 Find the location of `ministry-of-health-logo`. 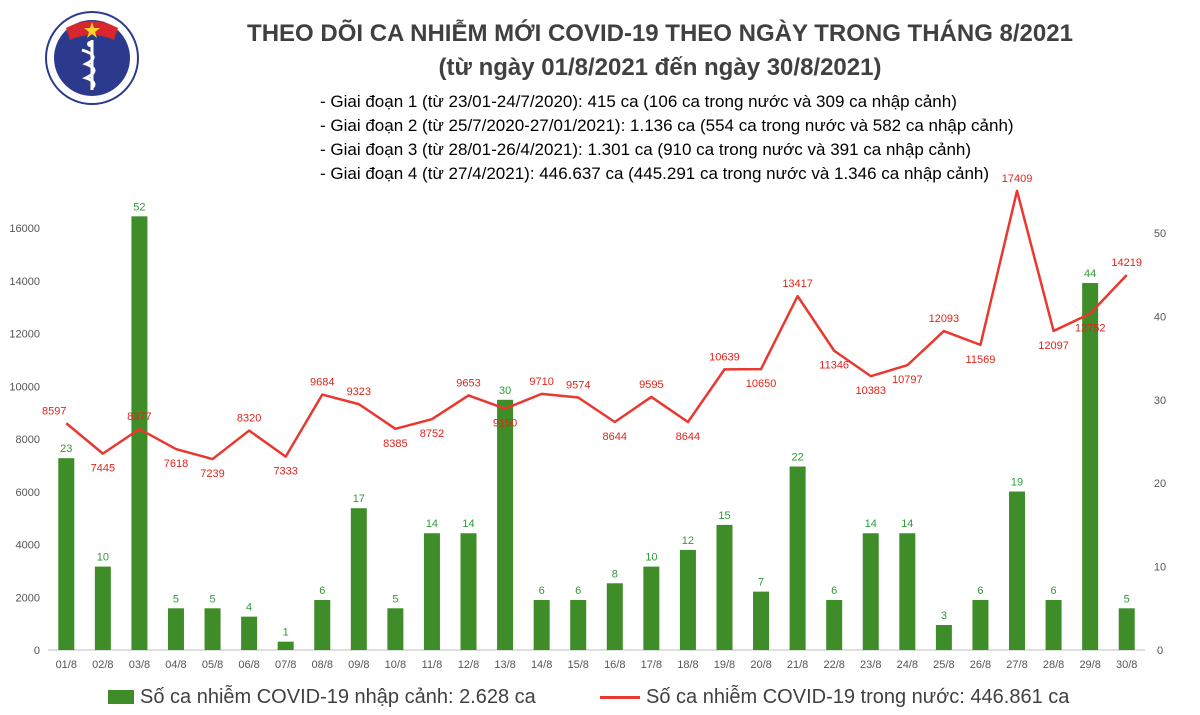

ministry-of-health-logo is located at coordinates (92, 58).